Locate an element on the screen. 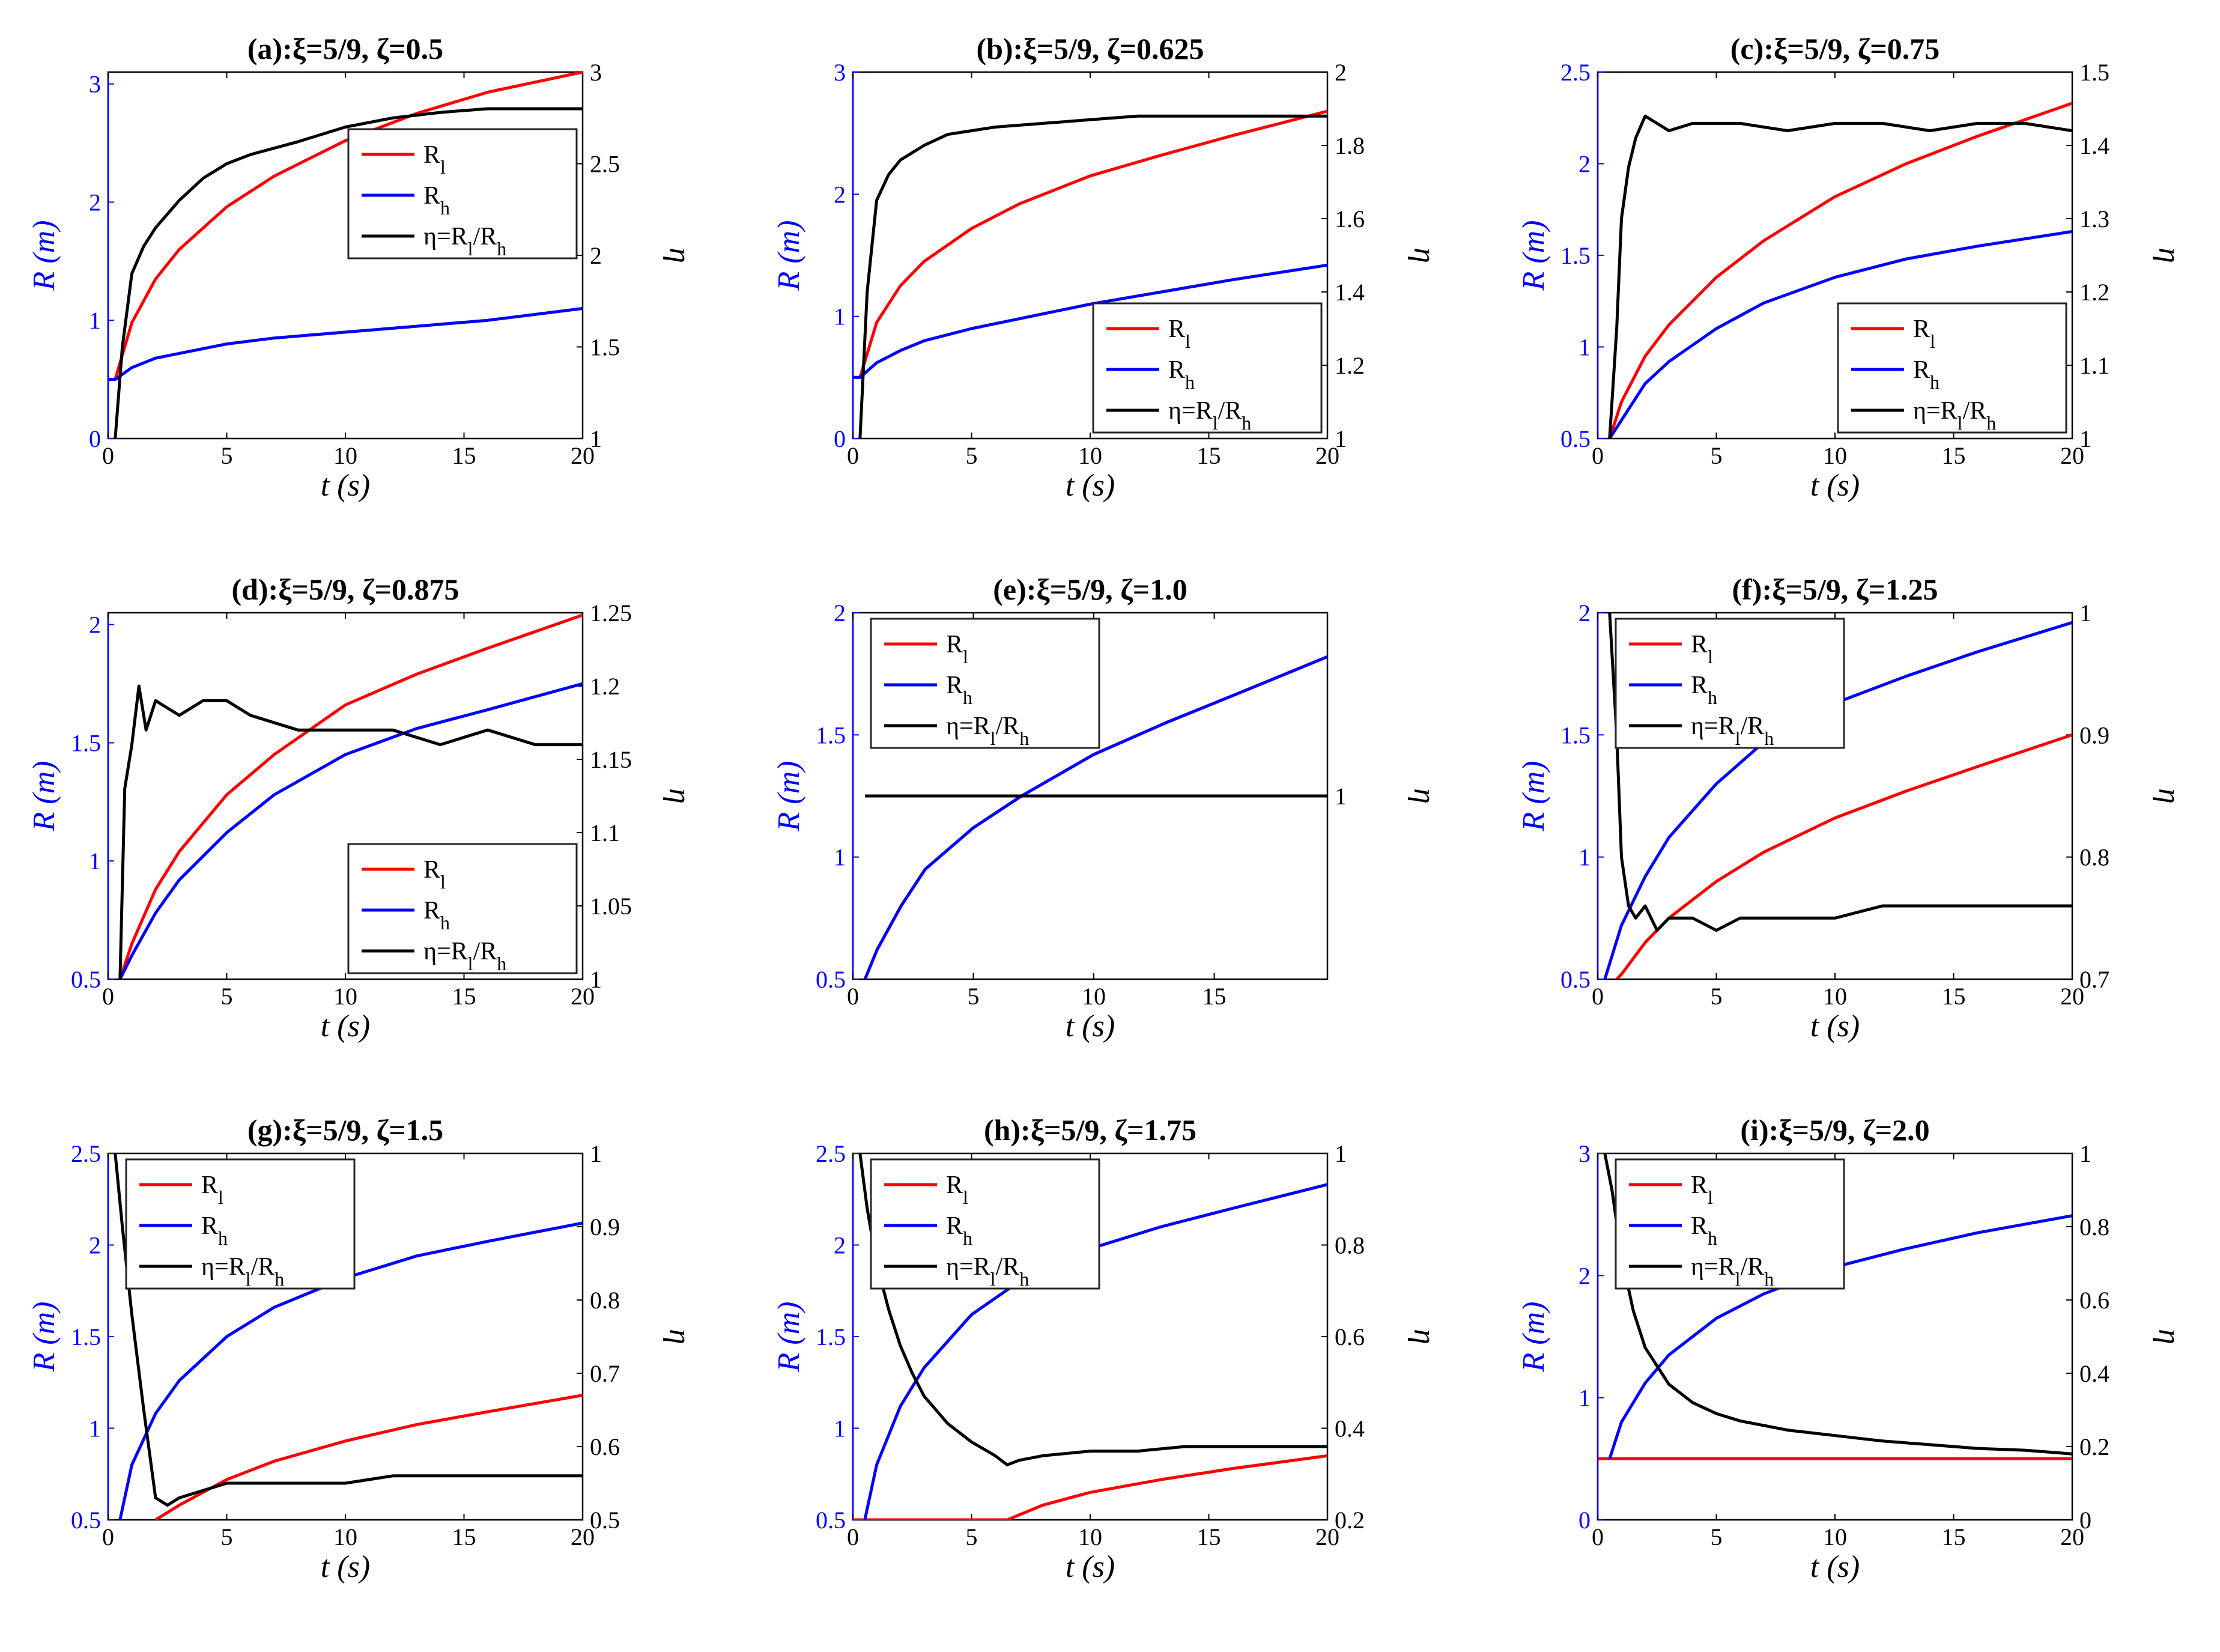 This screenshot has height=1652, width=2220. panel-title: (f):ξ=5/9, ζ=1.25 is located at coordinates (1835, 589).